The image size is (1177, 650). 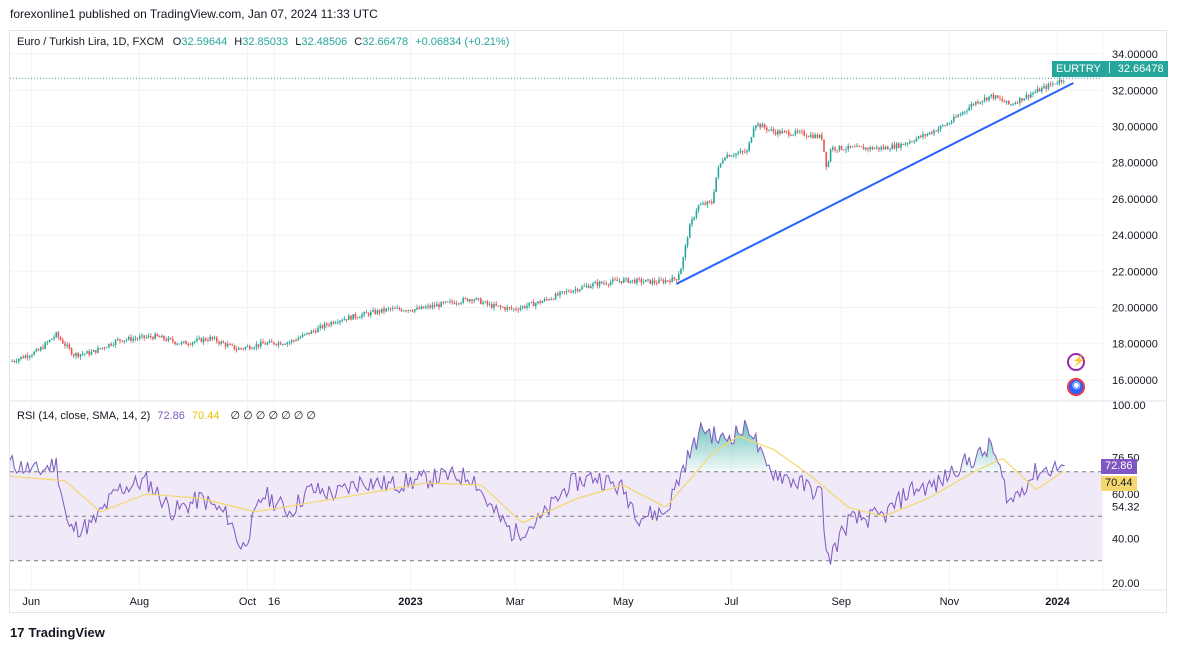 What do you see at coordinates (1119, 483) in the screenshot?
I see `sma-value-tag: 70.44` at bounding box center [1119, 483].